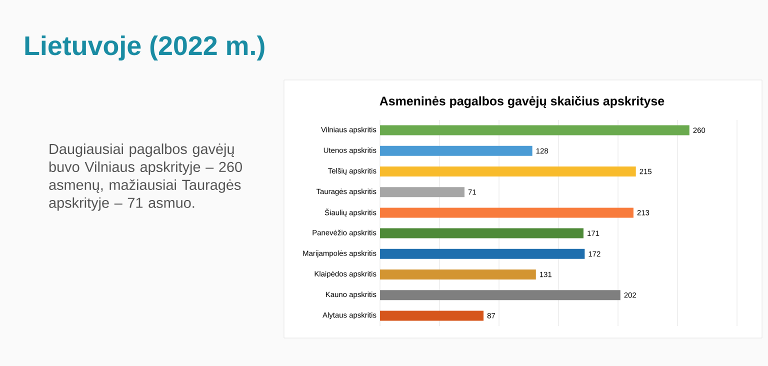  Describe the element at coordinates (144, 48) in the screenshot. I see `text: Lietuvoje (2022 m.)` at that location.